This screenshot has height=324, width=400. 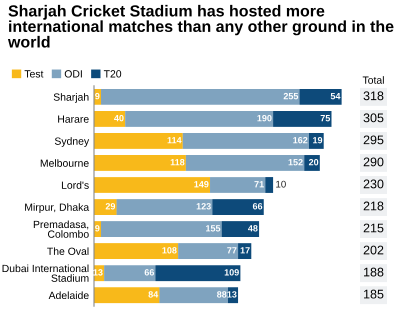 What do you see at coordinates (169, 250) in the screenshot?
I see `data-label: 108` at bounding box center [169, 250].